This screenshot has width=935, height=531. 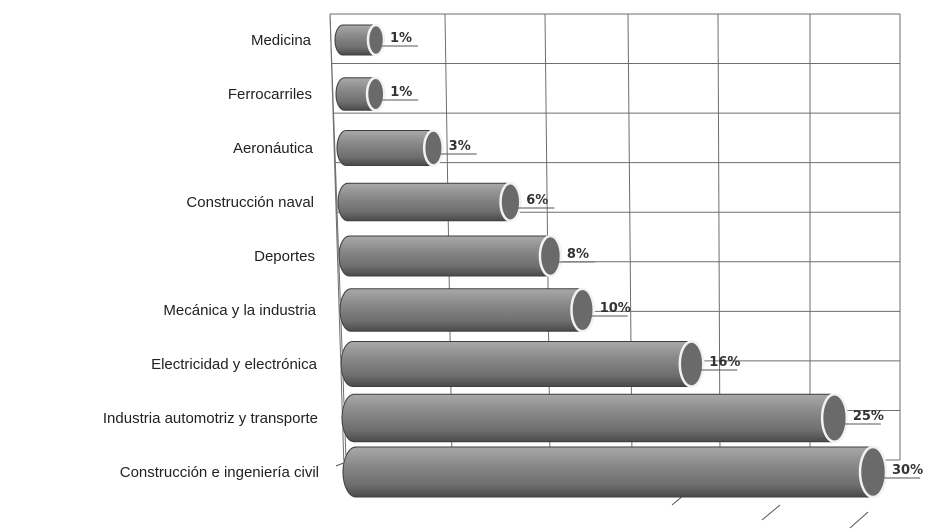 I want to click on category-label: Aeronáutica, so click(x=273, y=148).